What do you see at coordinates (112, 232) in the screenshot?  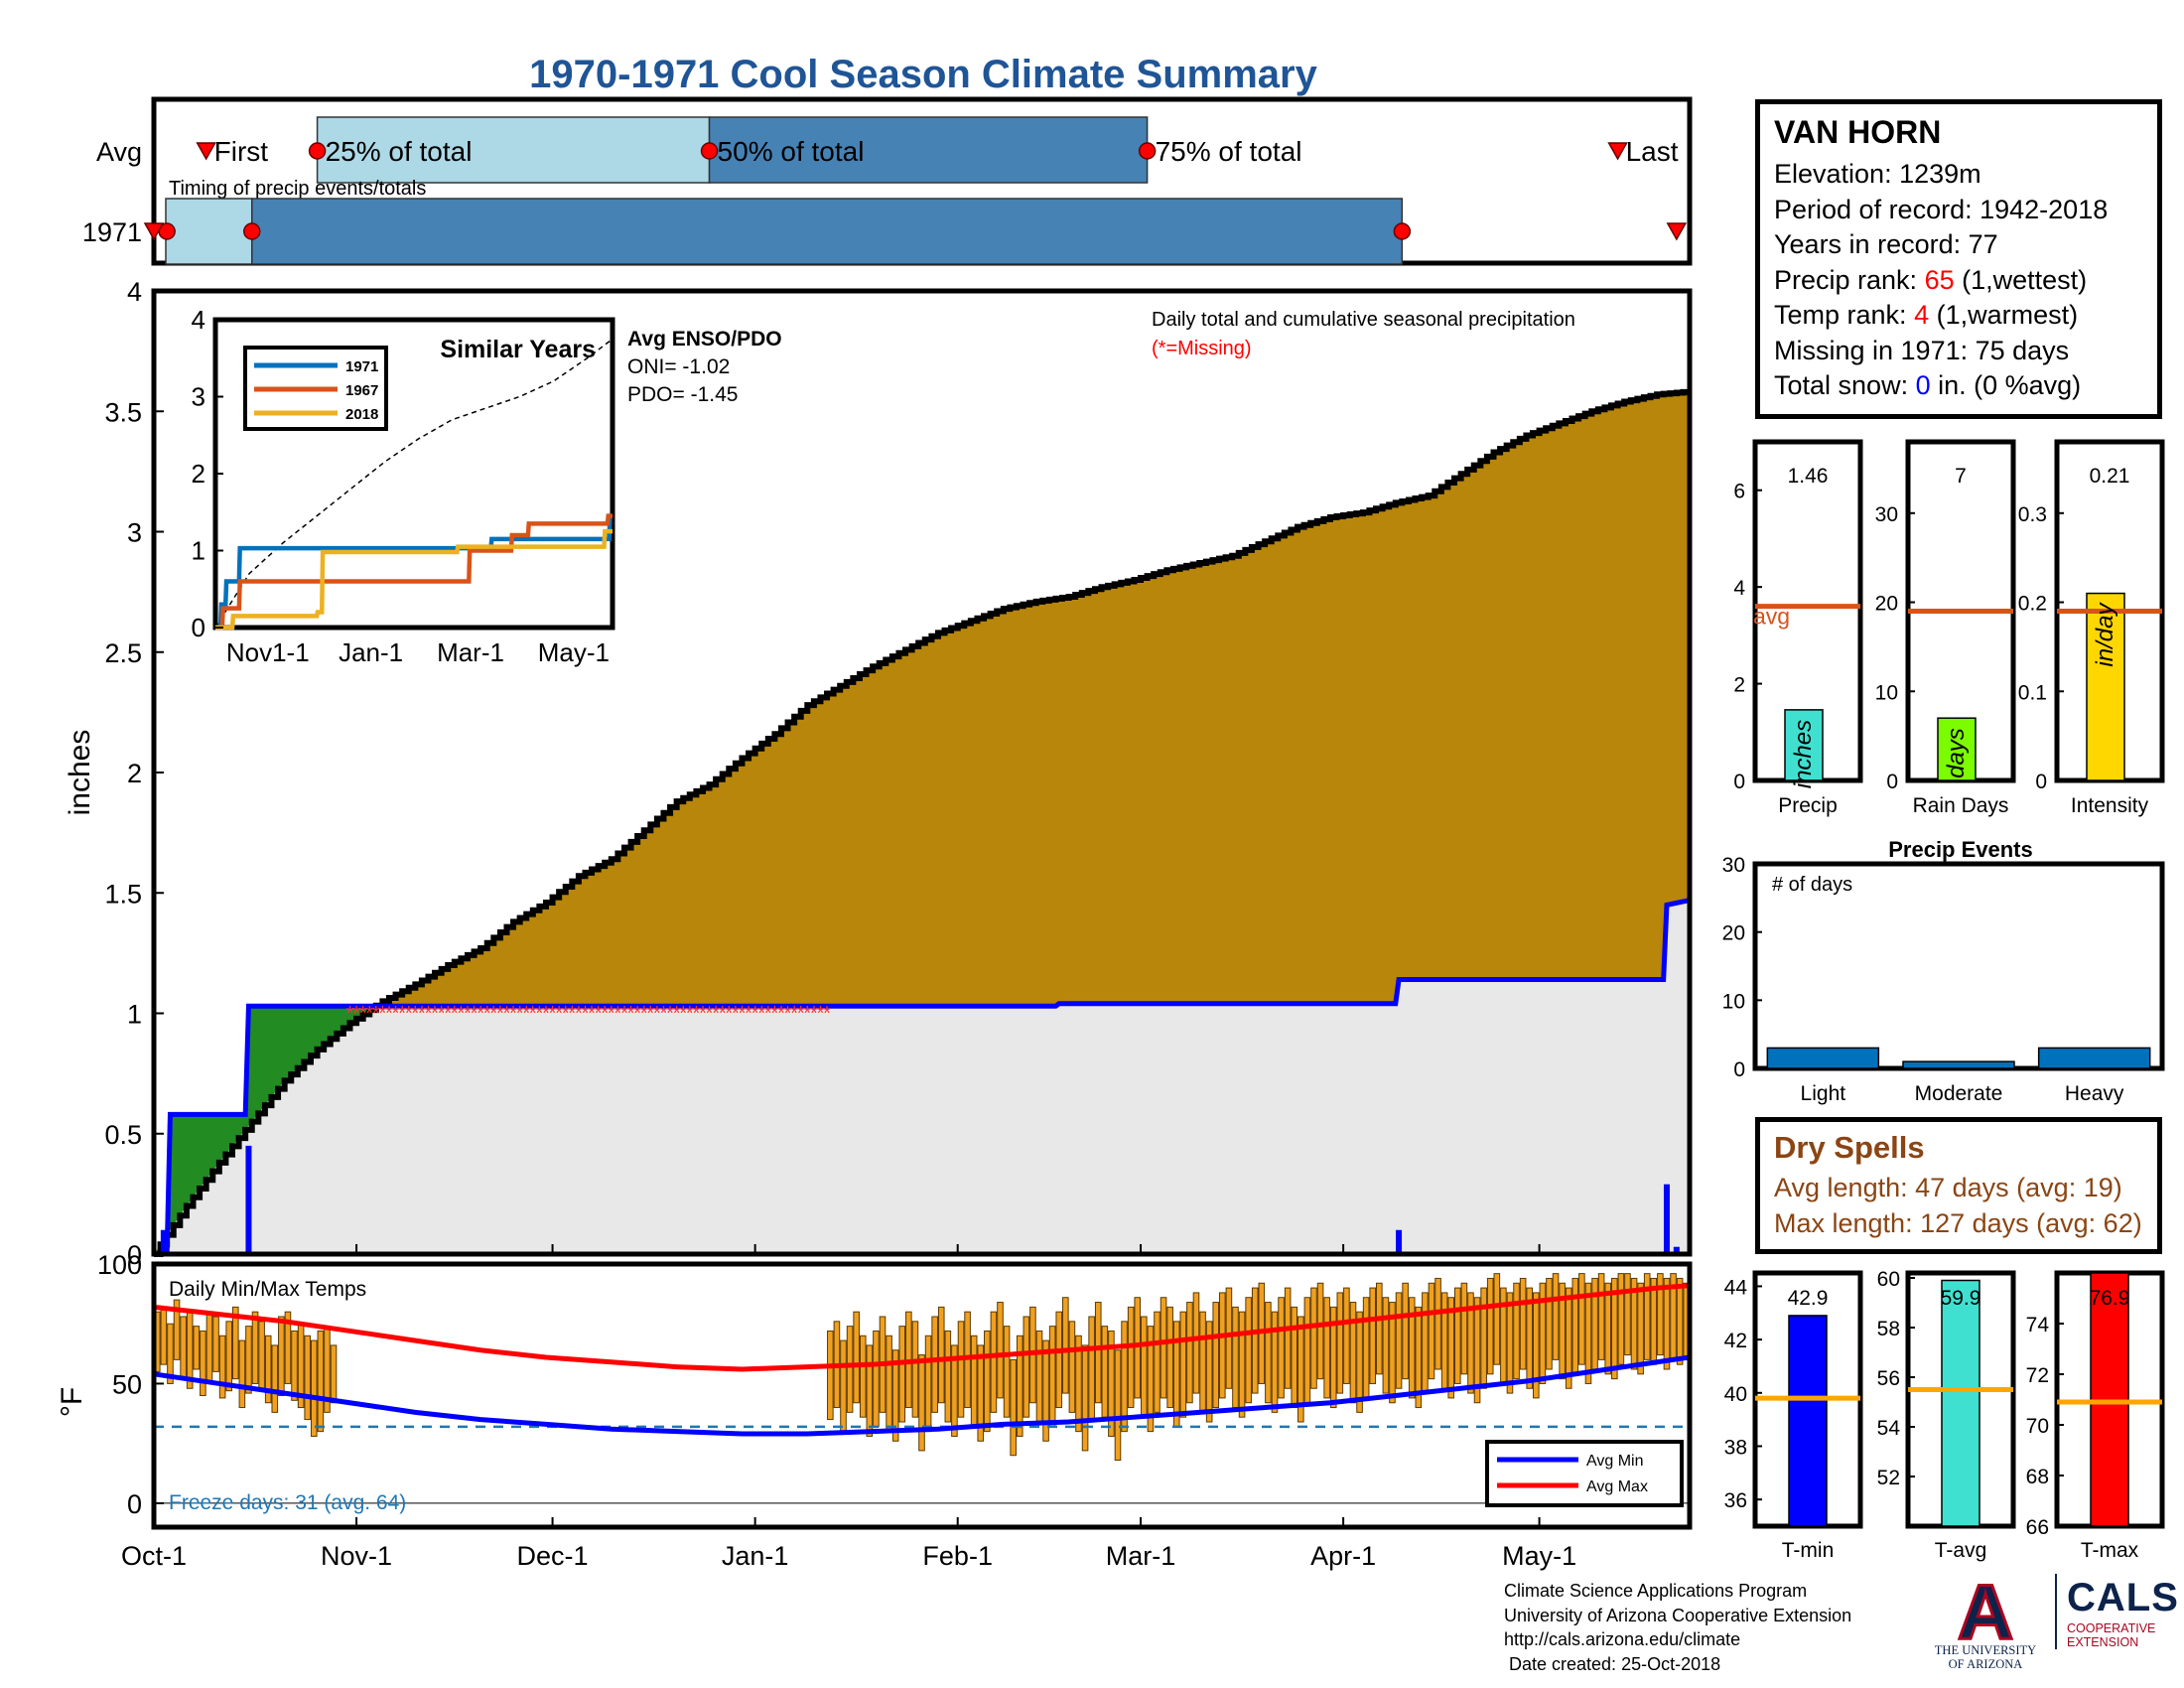 I see `year-row-label: 1971` at bounding box center [112, 232].